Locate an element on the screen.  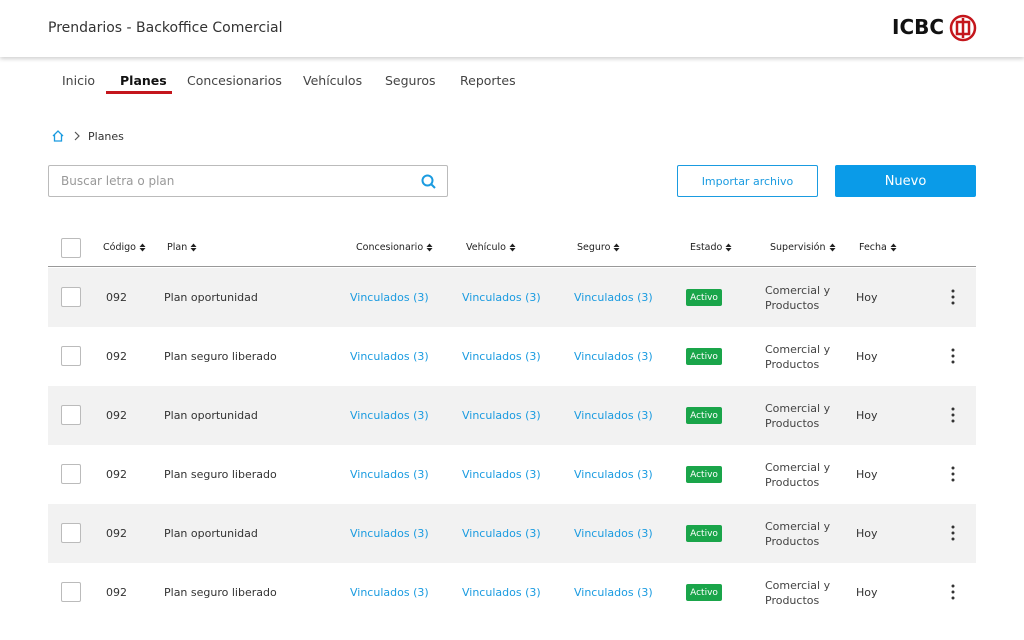
app-title: Prendarios - Backoffice Comercial is located at coordinates (165, 28).